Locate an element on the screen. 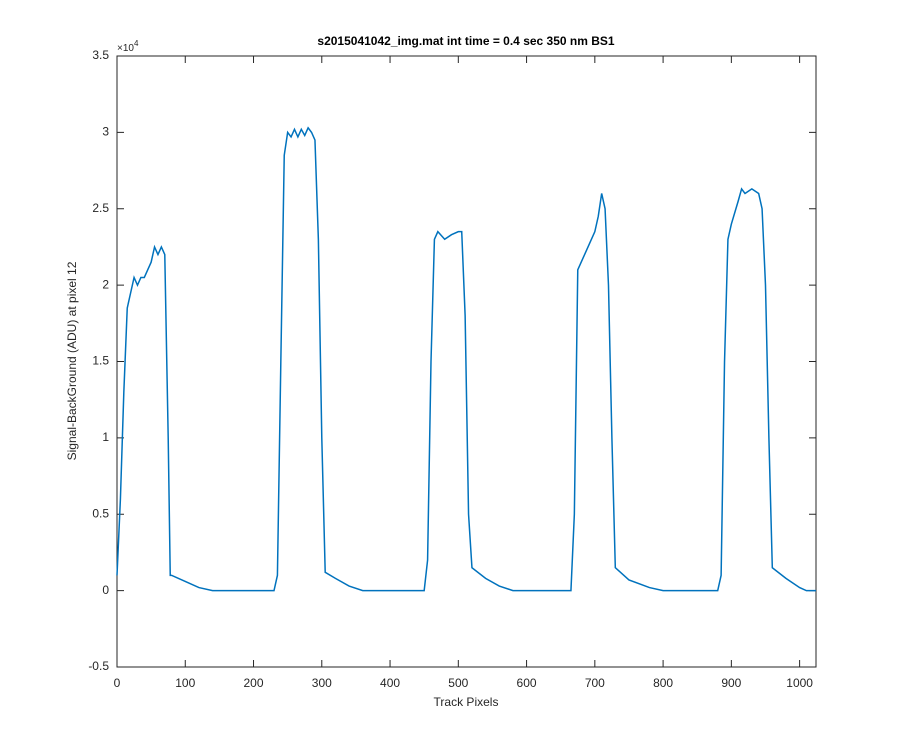 This screenshot has height=750, width=900. y-tick-label: 1 is located at coordinates (105, 437).